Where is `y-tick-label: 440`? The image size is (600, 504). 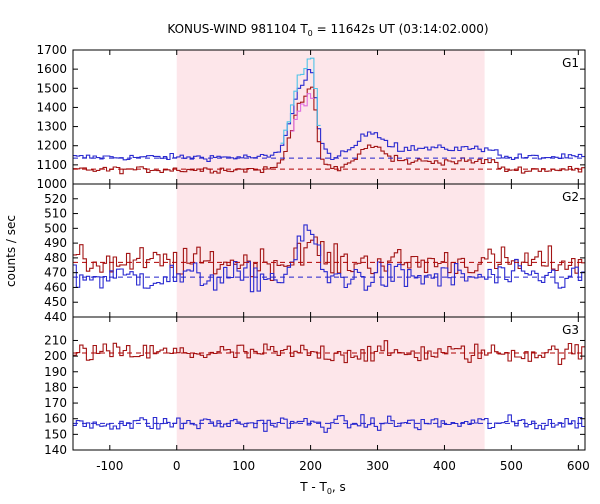 y-tick-label: 440 is located at coordinates (55, 317).